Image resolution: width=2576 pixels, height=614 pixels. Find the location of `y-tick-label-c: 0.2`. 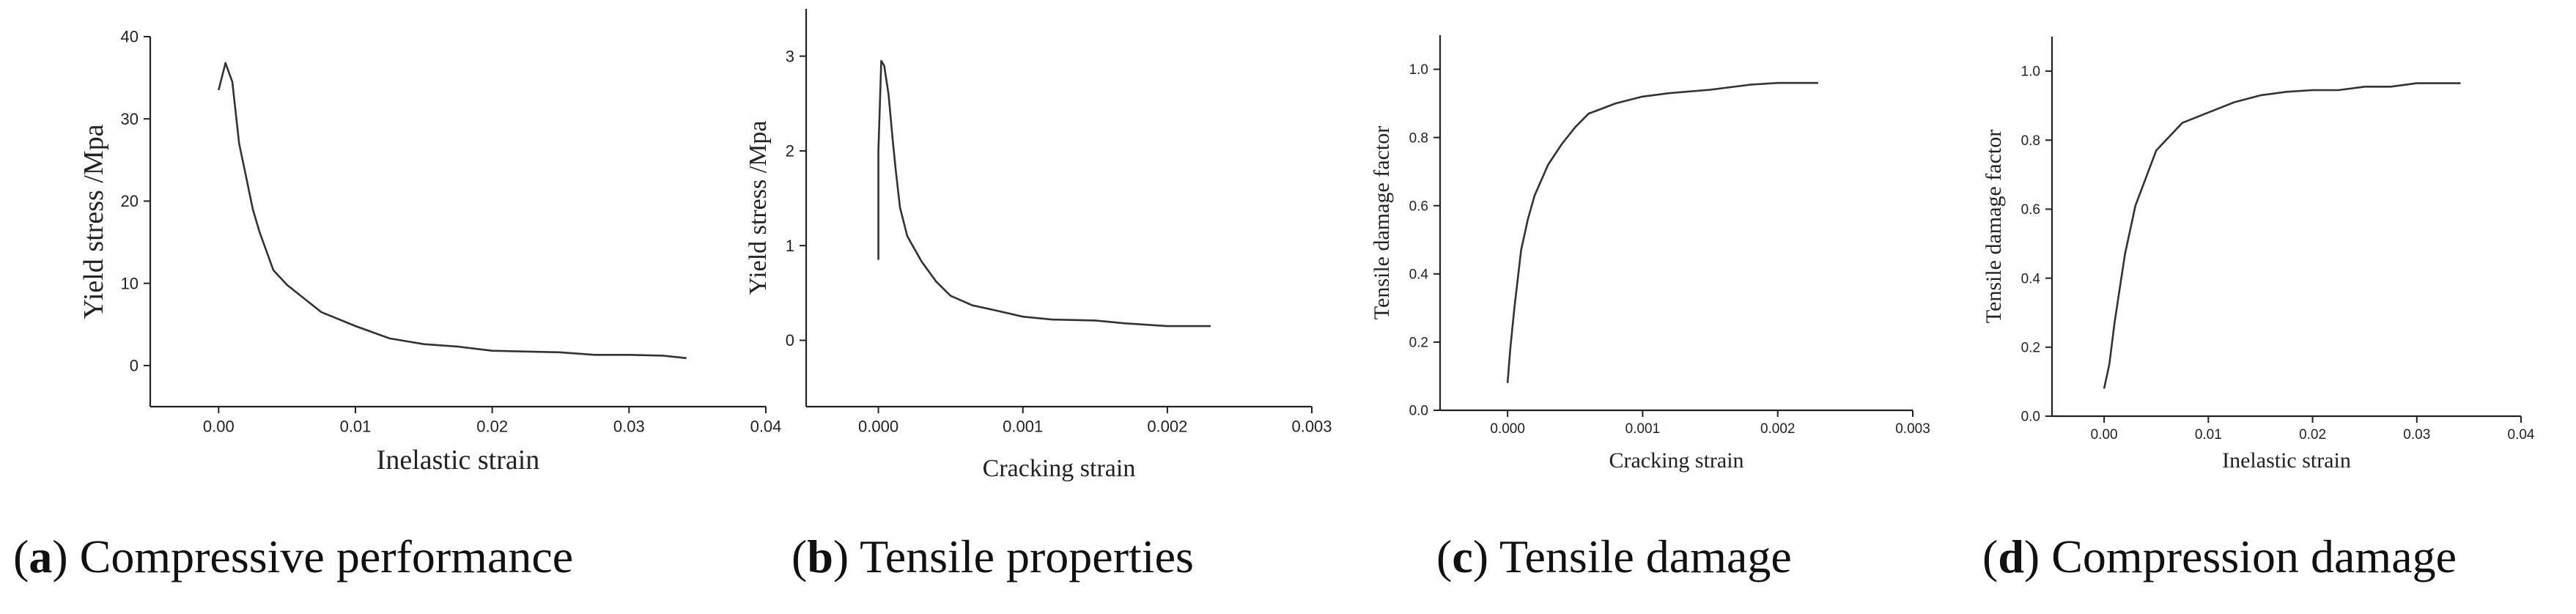

y-tick-label-c: 0.2 is located at coordinates (1418, 343).